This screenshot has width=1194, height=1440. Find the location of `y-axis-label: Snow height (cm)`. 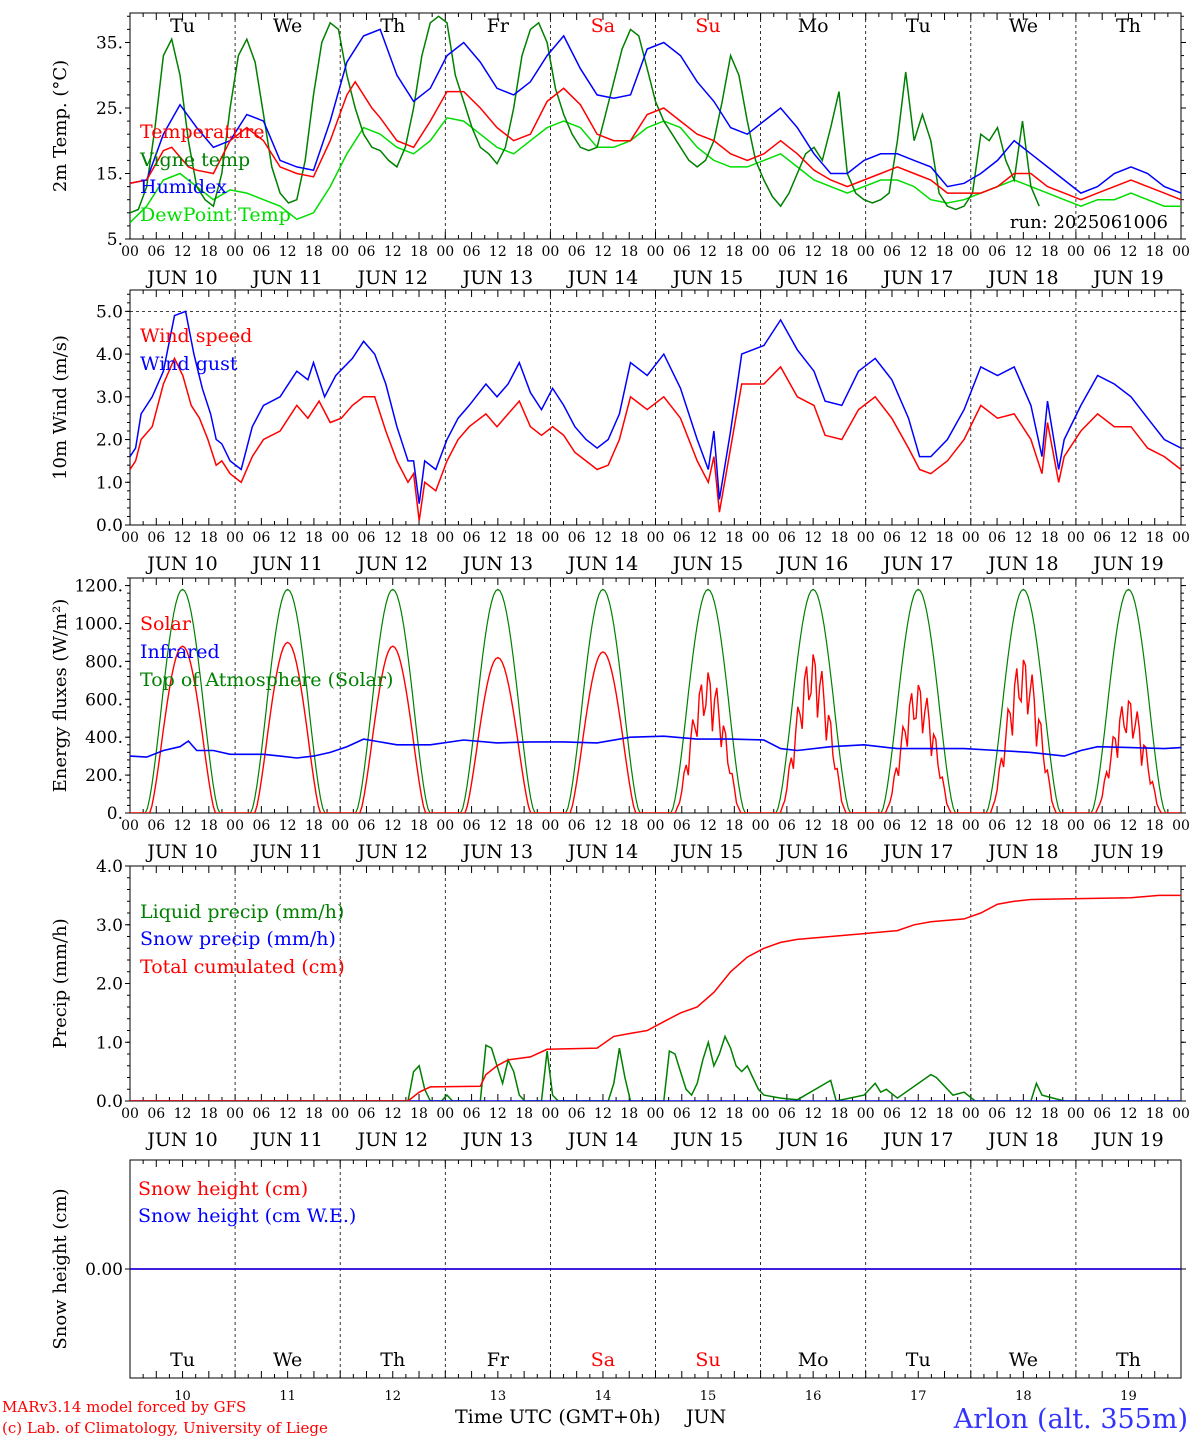

y-axis-label: Snow height (cm) is located at coordinates (60, 1268).